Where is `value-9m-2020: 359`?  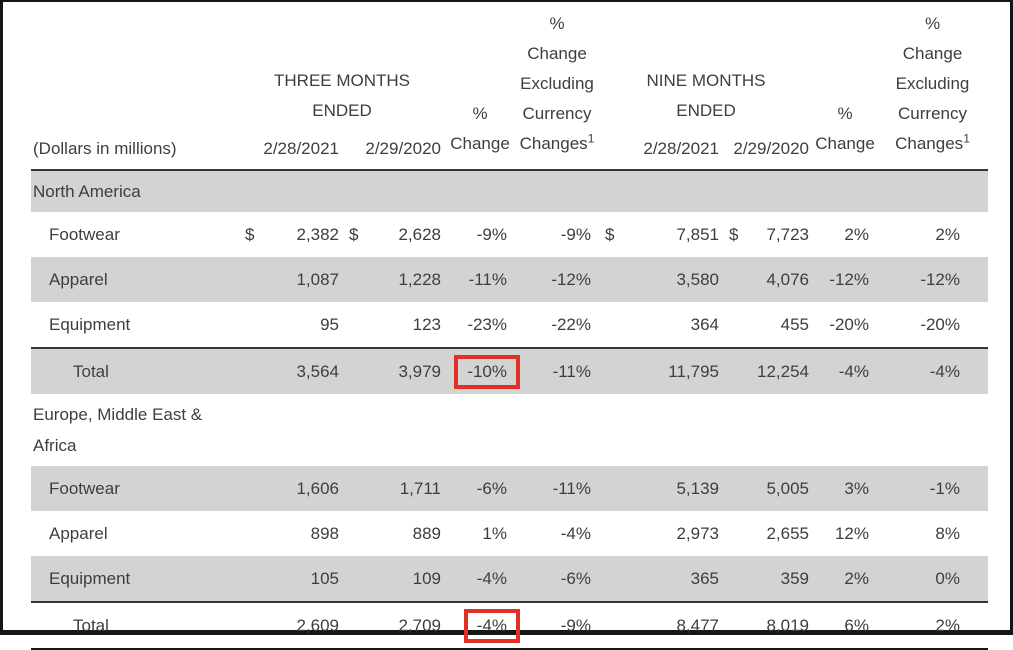
value-9m-2020: 359 is located at coordinates (794, 578).